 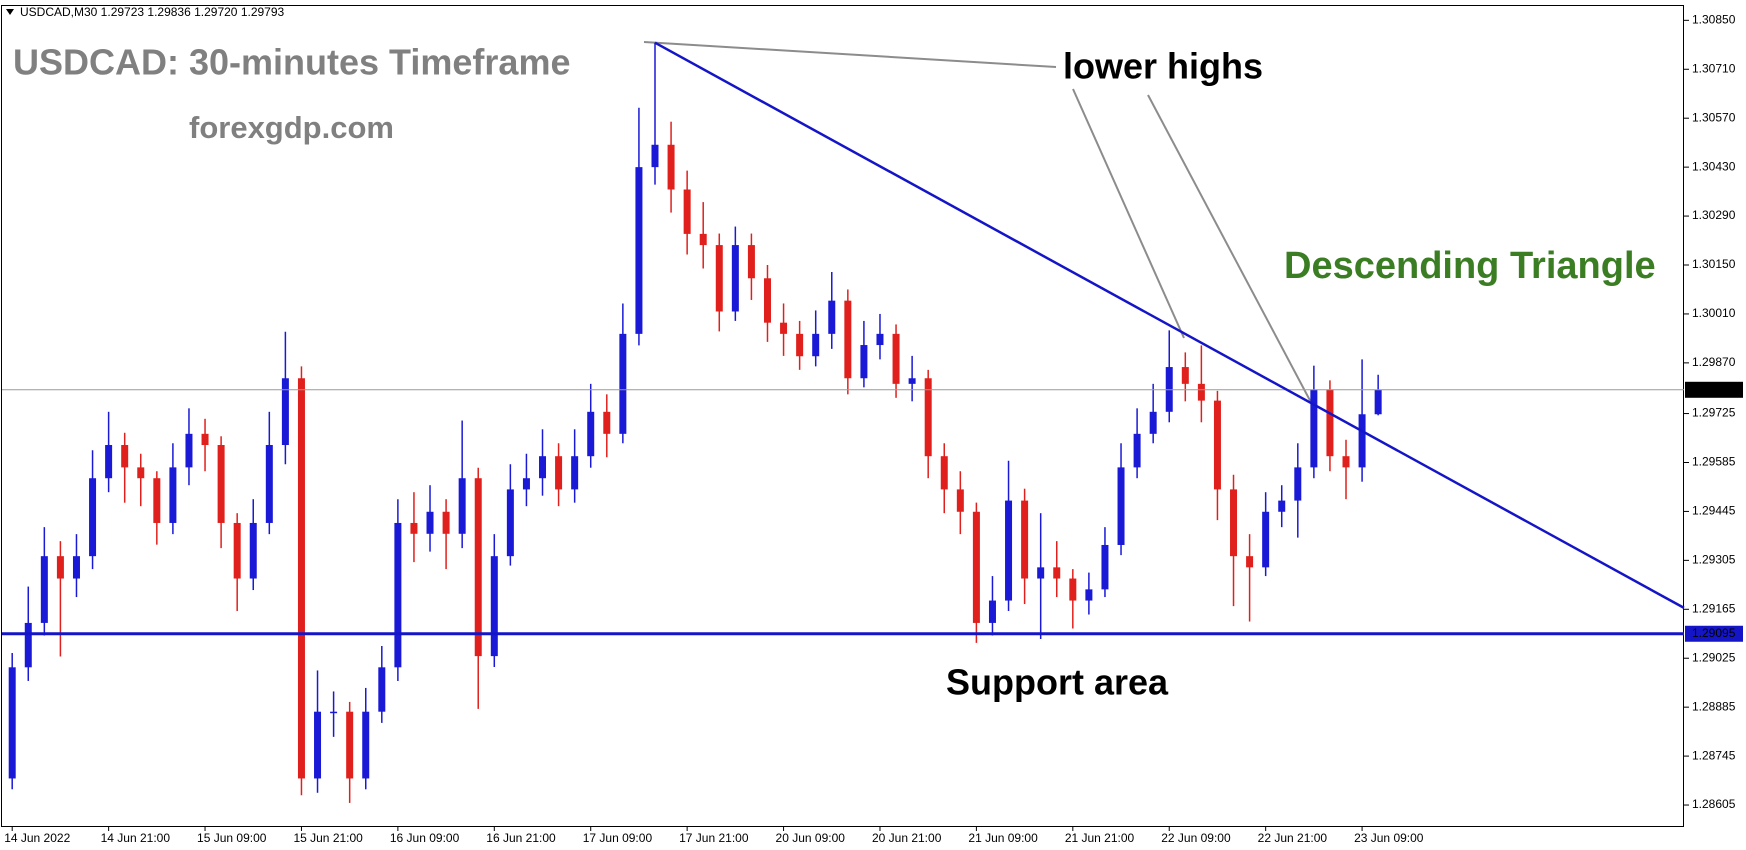 I want to click on x-tick-label: 21 Jun 09:00, so click(x=1003, y=838).